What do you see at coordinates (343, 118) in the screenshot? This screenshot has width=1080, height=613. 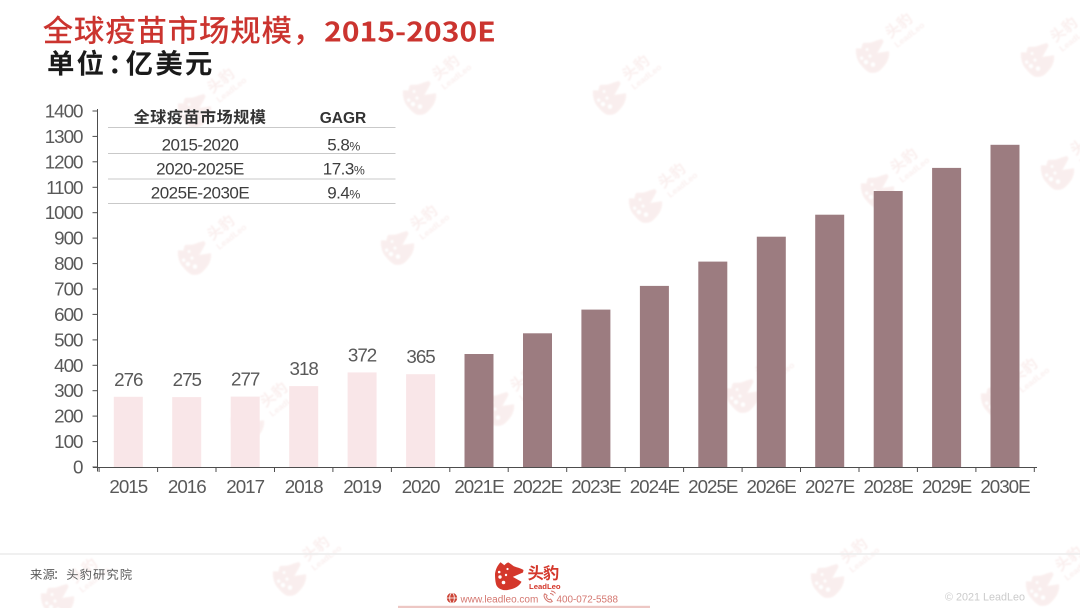 I see `svg-text: GAGR` at bounding box center [343, 118].